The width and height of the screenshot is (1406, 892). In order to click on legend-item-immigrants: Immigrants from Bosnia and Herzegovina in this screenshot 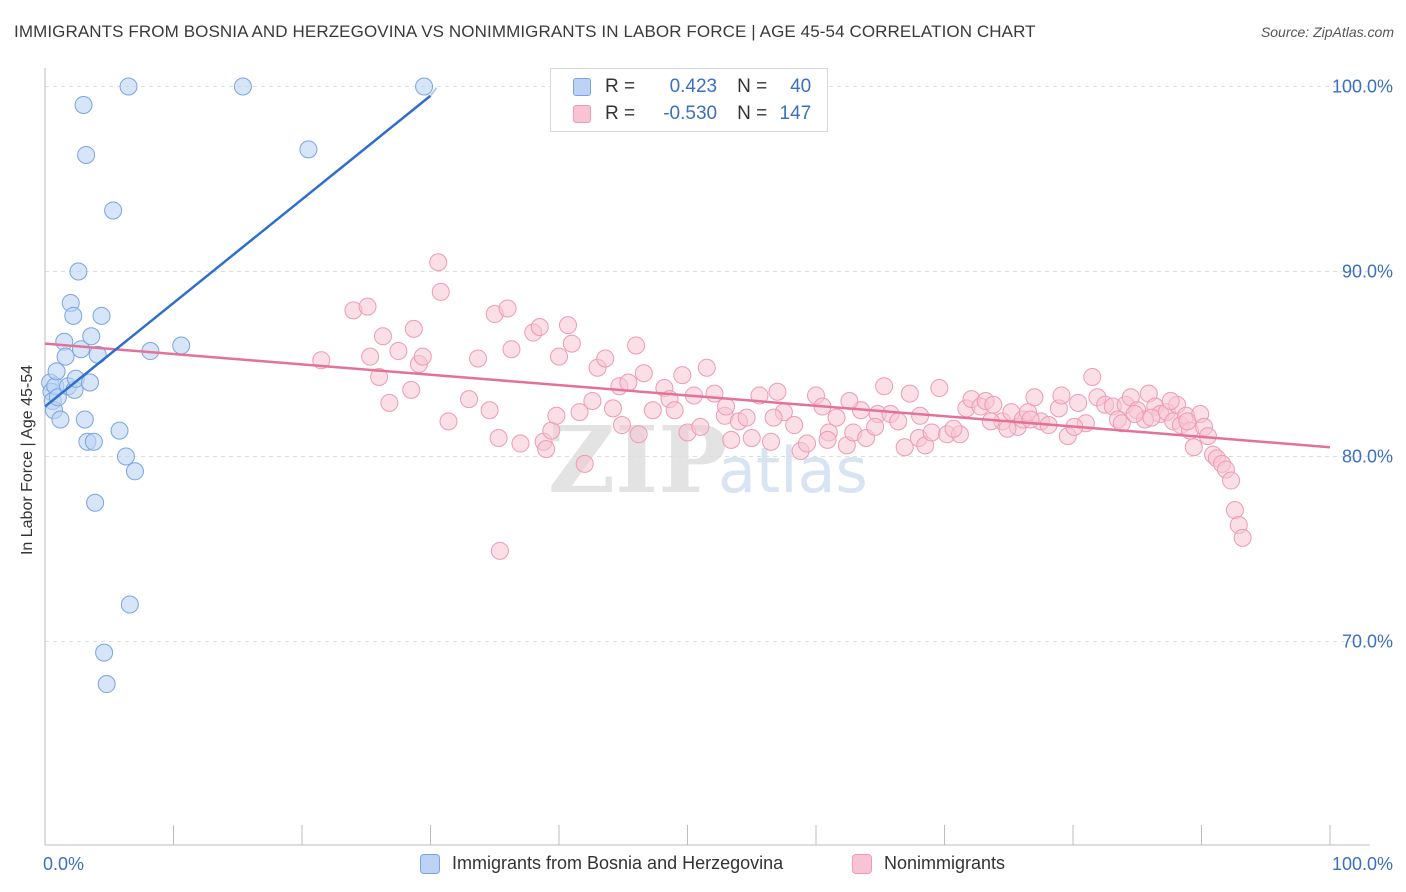, I will do `click(601, 863)`.